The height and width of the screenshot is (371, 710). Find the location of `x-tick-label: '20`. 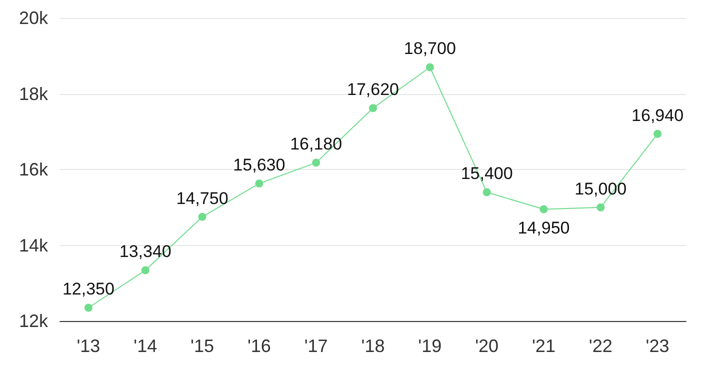

x-tick-label: '20 is located at coordinates (487, 346).